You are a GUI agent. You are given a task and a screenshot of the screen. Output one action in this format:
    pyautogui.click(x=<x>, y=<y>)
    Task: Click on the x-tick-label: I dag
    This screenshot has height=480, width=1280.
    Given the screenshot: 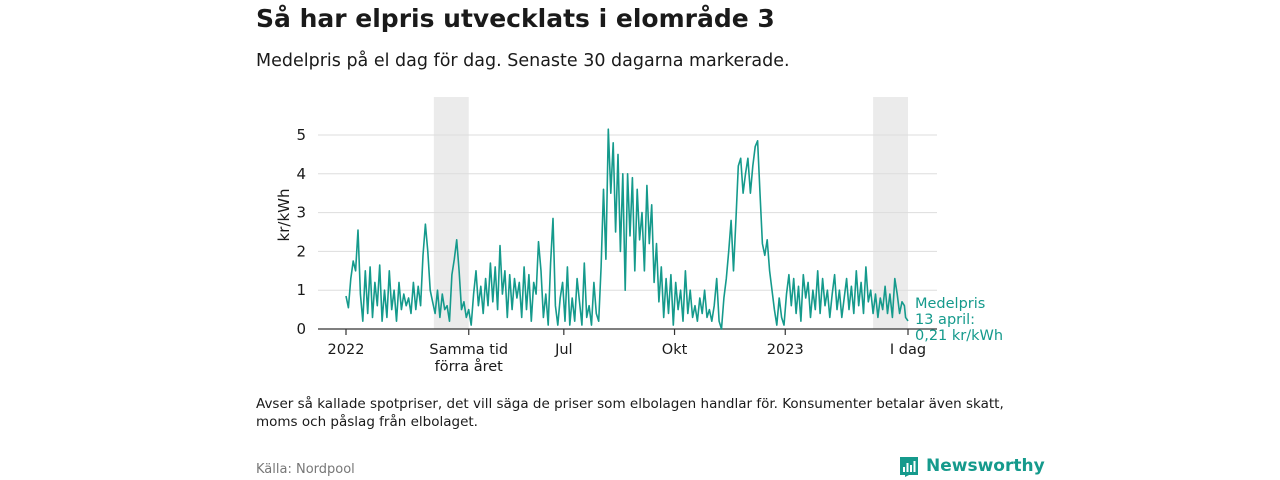 What is the action you would take?
    pyautogui.click(x=908, y=350)
    